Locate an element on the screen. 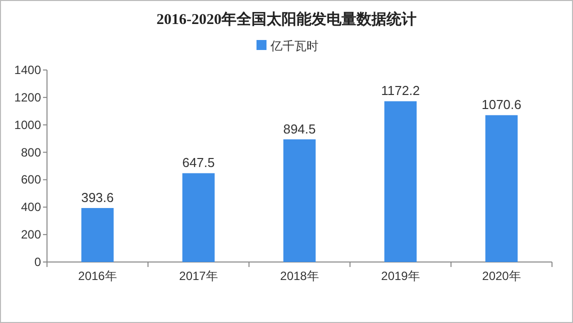 The image size is (573, 323). legend-label: 亿千瓦时 is located at coordinates (294, 46).